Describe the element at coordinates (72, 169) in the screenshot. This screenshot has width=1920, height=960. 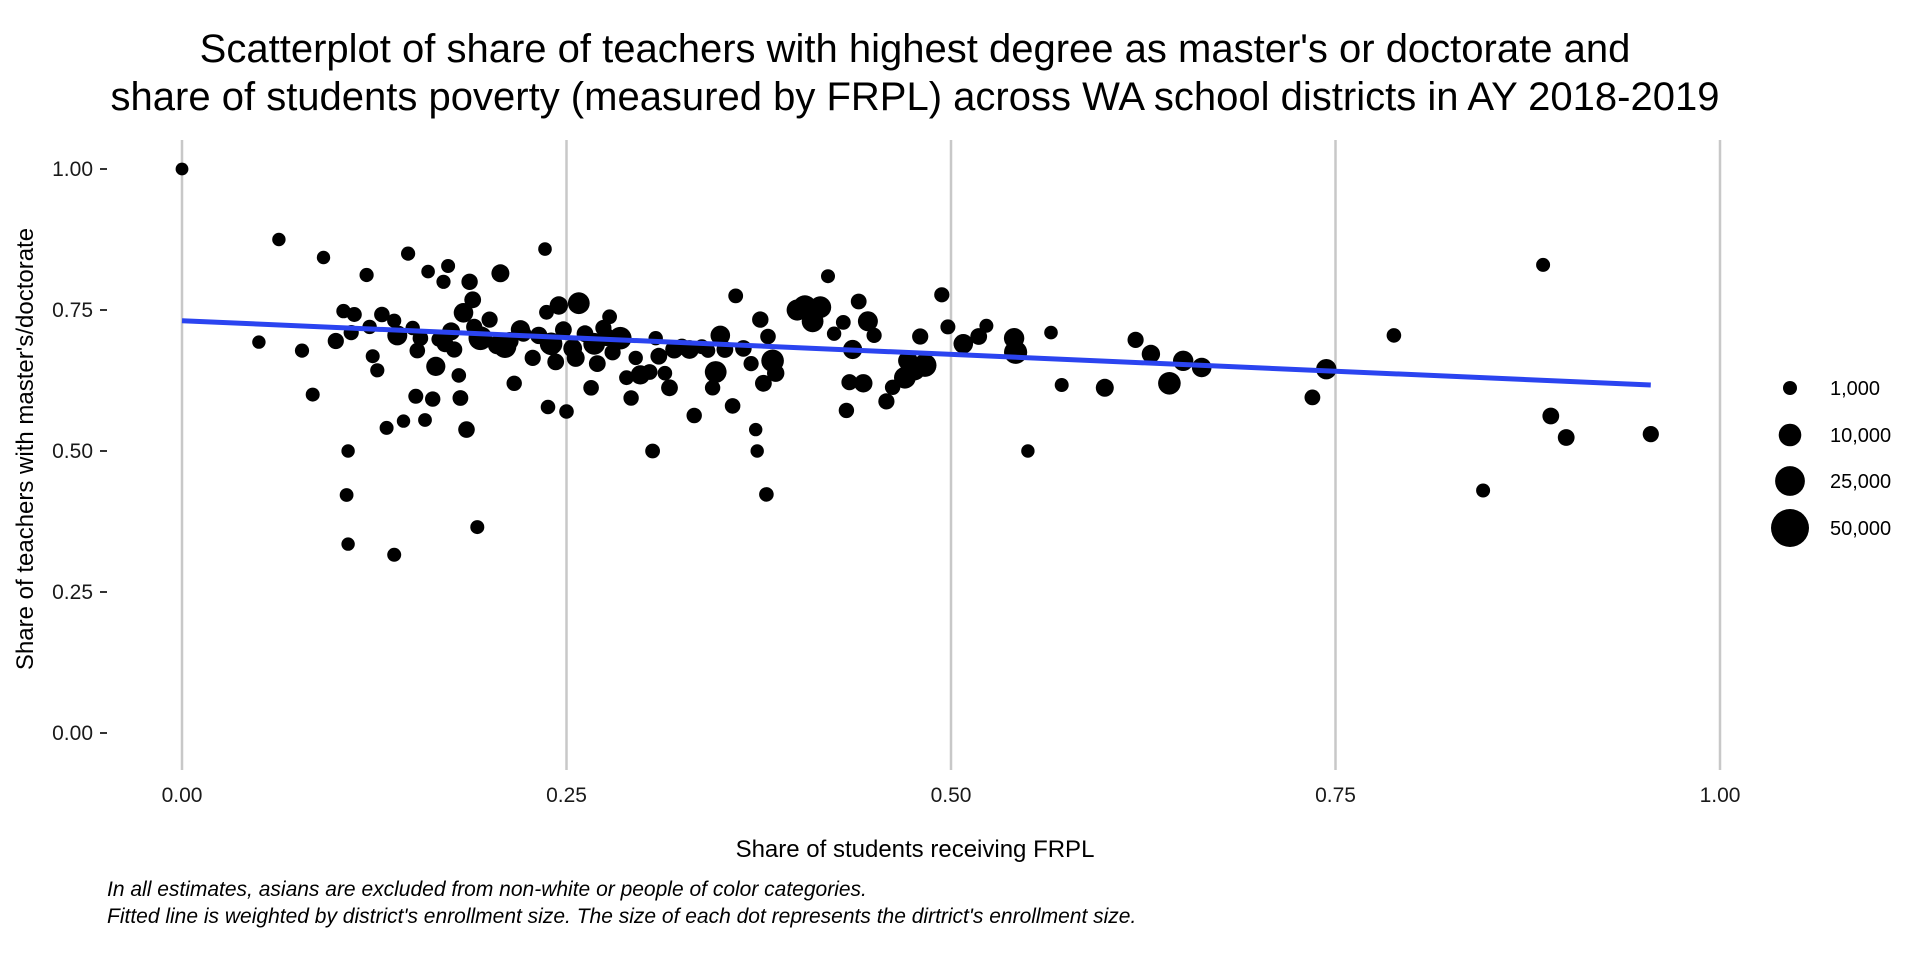
I see `y-tick-label: 1.00` at that location.